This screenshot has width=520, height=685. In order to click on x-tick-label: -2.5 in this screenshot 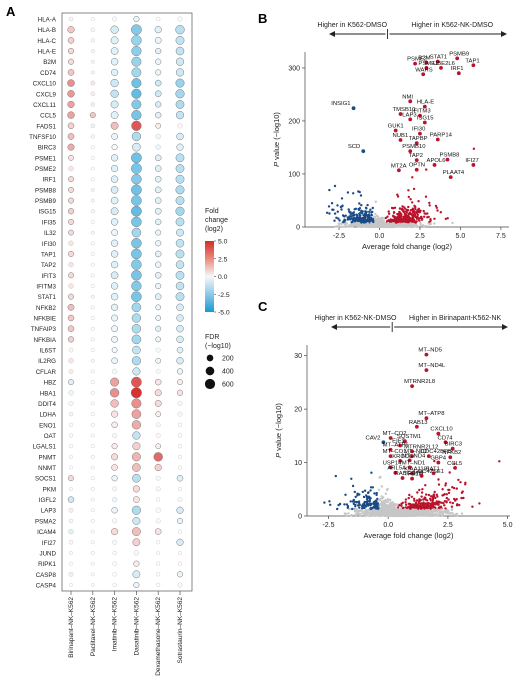, I will do `click(328, 525)`.